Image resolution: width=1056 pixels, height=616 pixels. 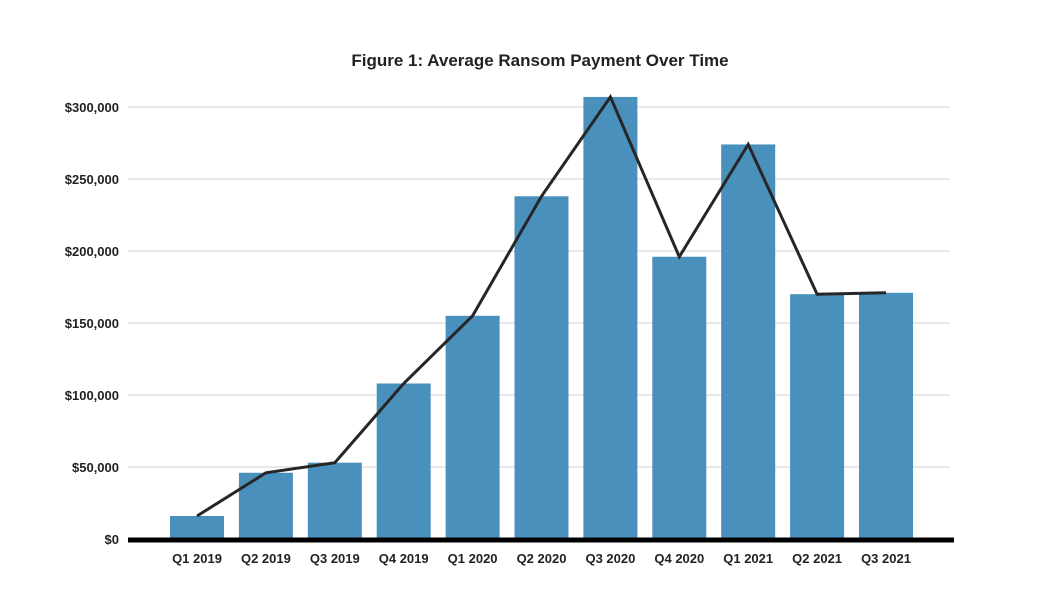 I want to click on y-tick-label: $200,000, so click(x=92, y=251).